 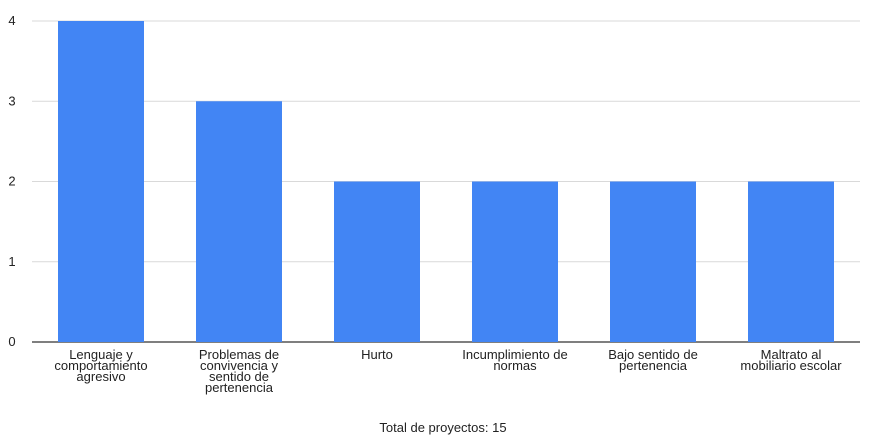 I want to click on x-category-label-line: sentido de, so click(x=239, y=376).